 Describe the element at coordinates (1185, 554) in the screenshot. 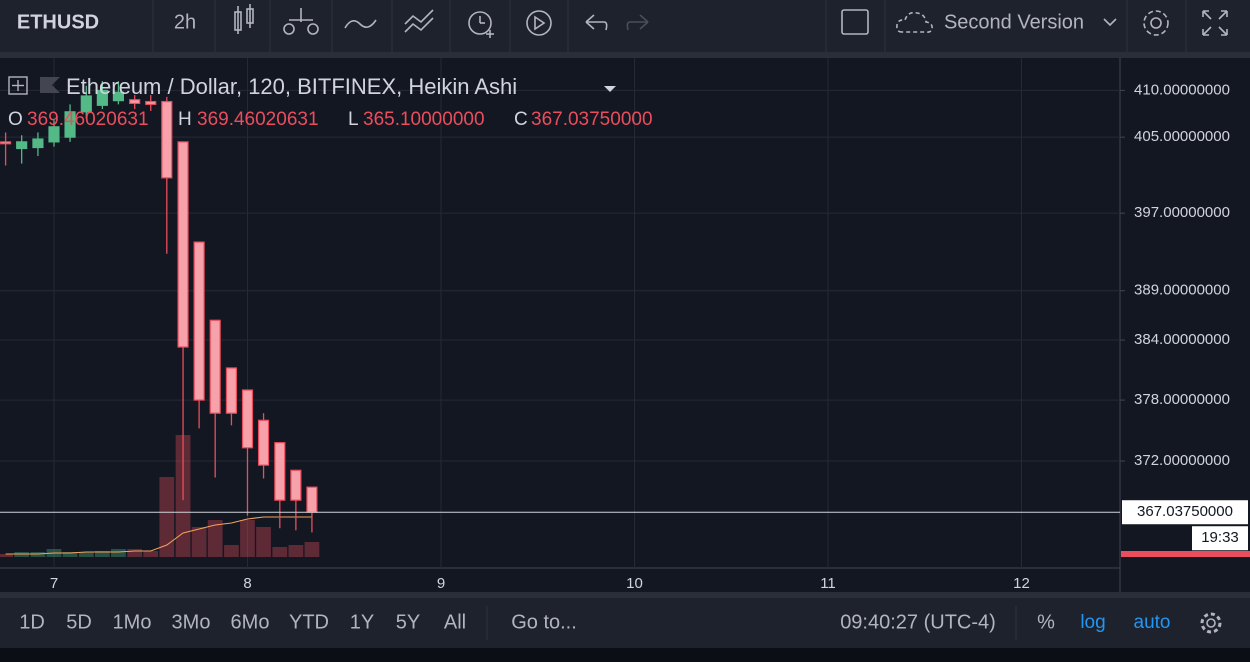

I see `price-marker` at that location.